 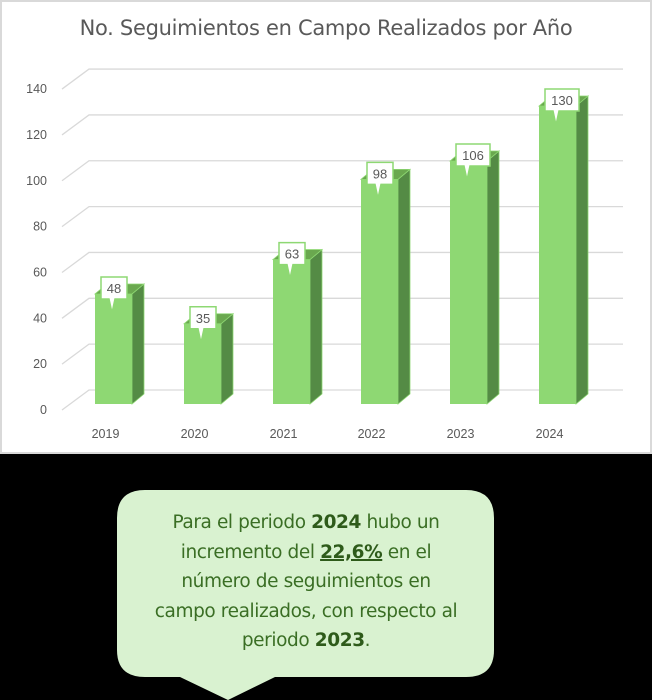 What do you see at coordinates (40, 272) in the screenshot?
I see `y-tick-label: 60` at bounding box center [40, 272].